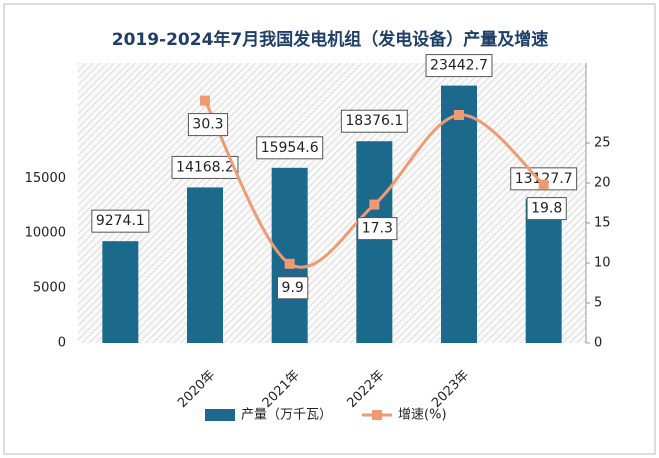 This screenshot has width=659, height=458. What do you see at coordinates (45, 233) in the screenshot?
I see `y-tick-label: 10000` at bounding box center [45, 233].